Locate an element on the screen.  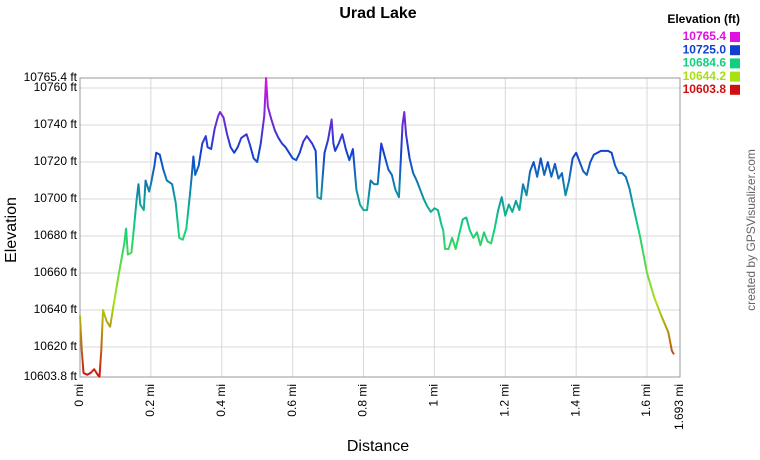
y-tick-label: 10740 ft is located at coordinates (56, 124).